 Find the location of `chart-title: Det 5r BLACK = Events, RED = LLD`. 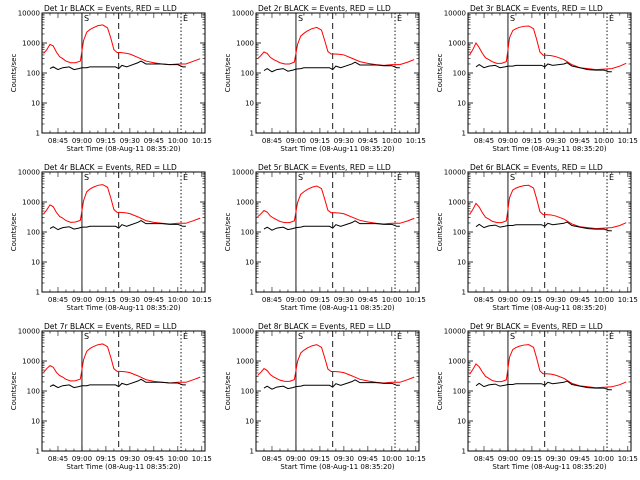

chart-title: Det 5r BLACK = Events, RED = LLD is located at coordinates (324, 167).